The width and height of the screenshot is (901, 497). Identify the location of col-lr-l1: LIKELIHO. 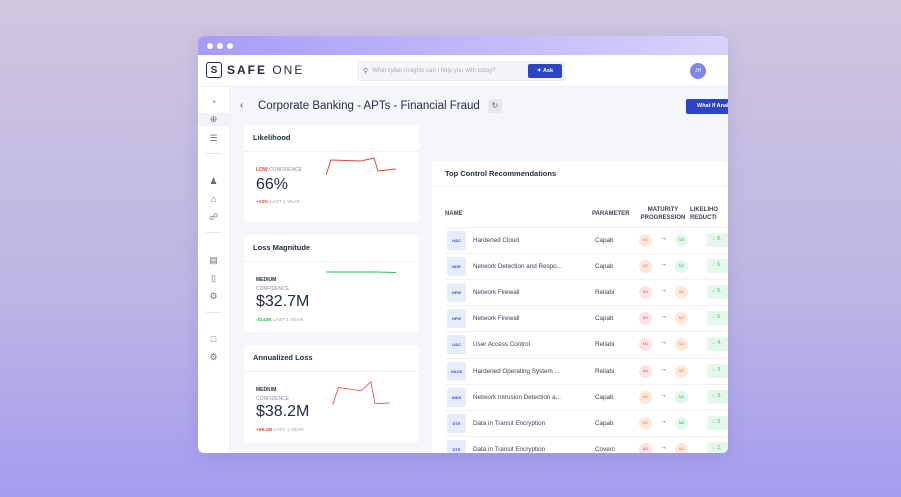
(704, 210).